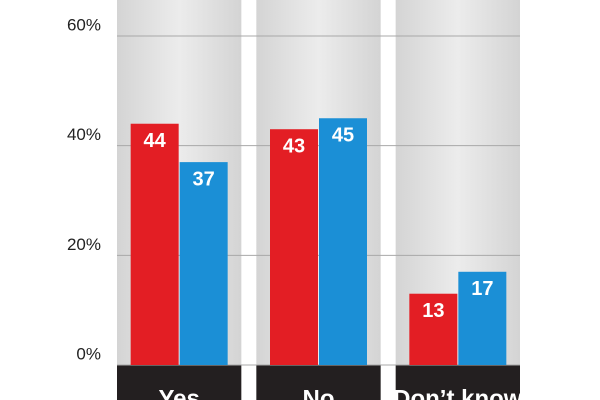 This screenshot has height=400, width=600. What do you see at coordinates (88, 353) in the screenshot?
I see `y-tick-label: 0%` at bounding box center [88, 353].